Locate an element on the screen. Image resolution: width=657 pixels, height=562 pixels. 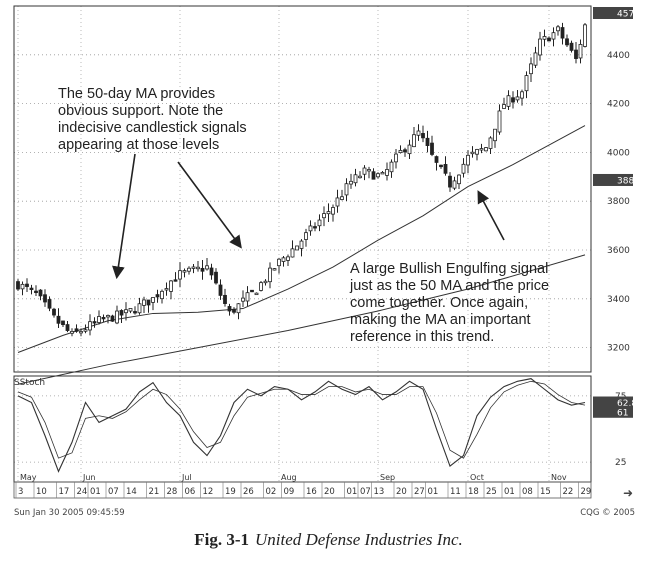
day-label: 10 is located at coordinates (41, 492).